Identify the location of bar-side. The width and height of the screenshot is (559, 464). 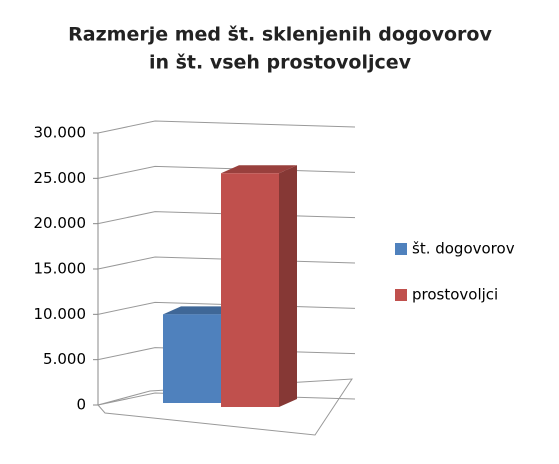
(288, 286).